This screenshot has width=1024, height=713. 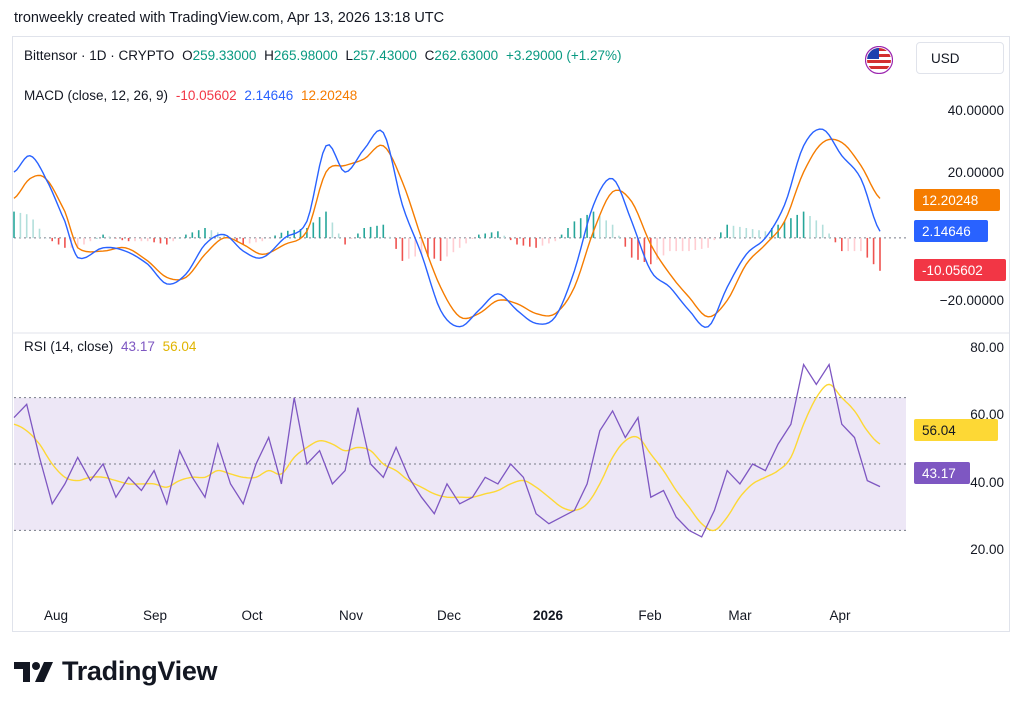 What do you see at coordinates (945, 58) in the screenshot?
I see `currency-label: USD` at bounding box center [945, 58].